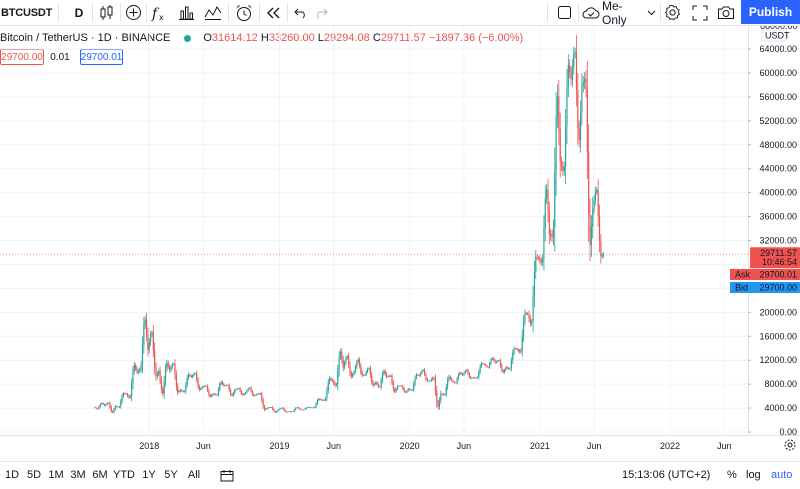 This screenshot has height=489, width=800. What do you see at coordinates (186, 12) in the screenshot?
I see `financials-icon` at bounding box center [186, 12].